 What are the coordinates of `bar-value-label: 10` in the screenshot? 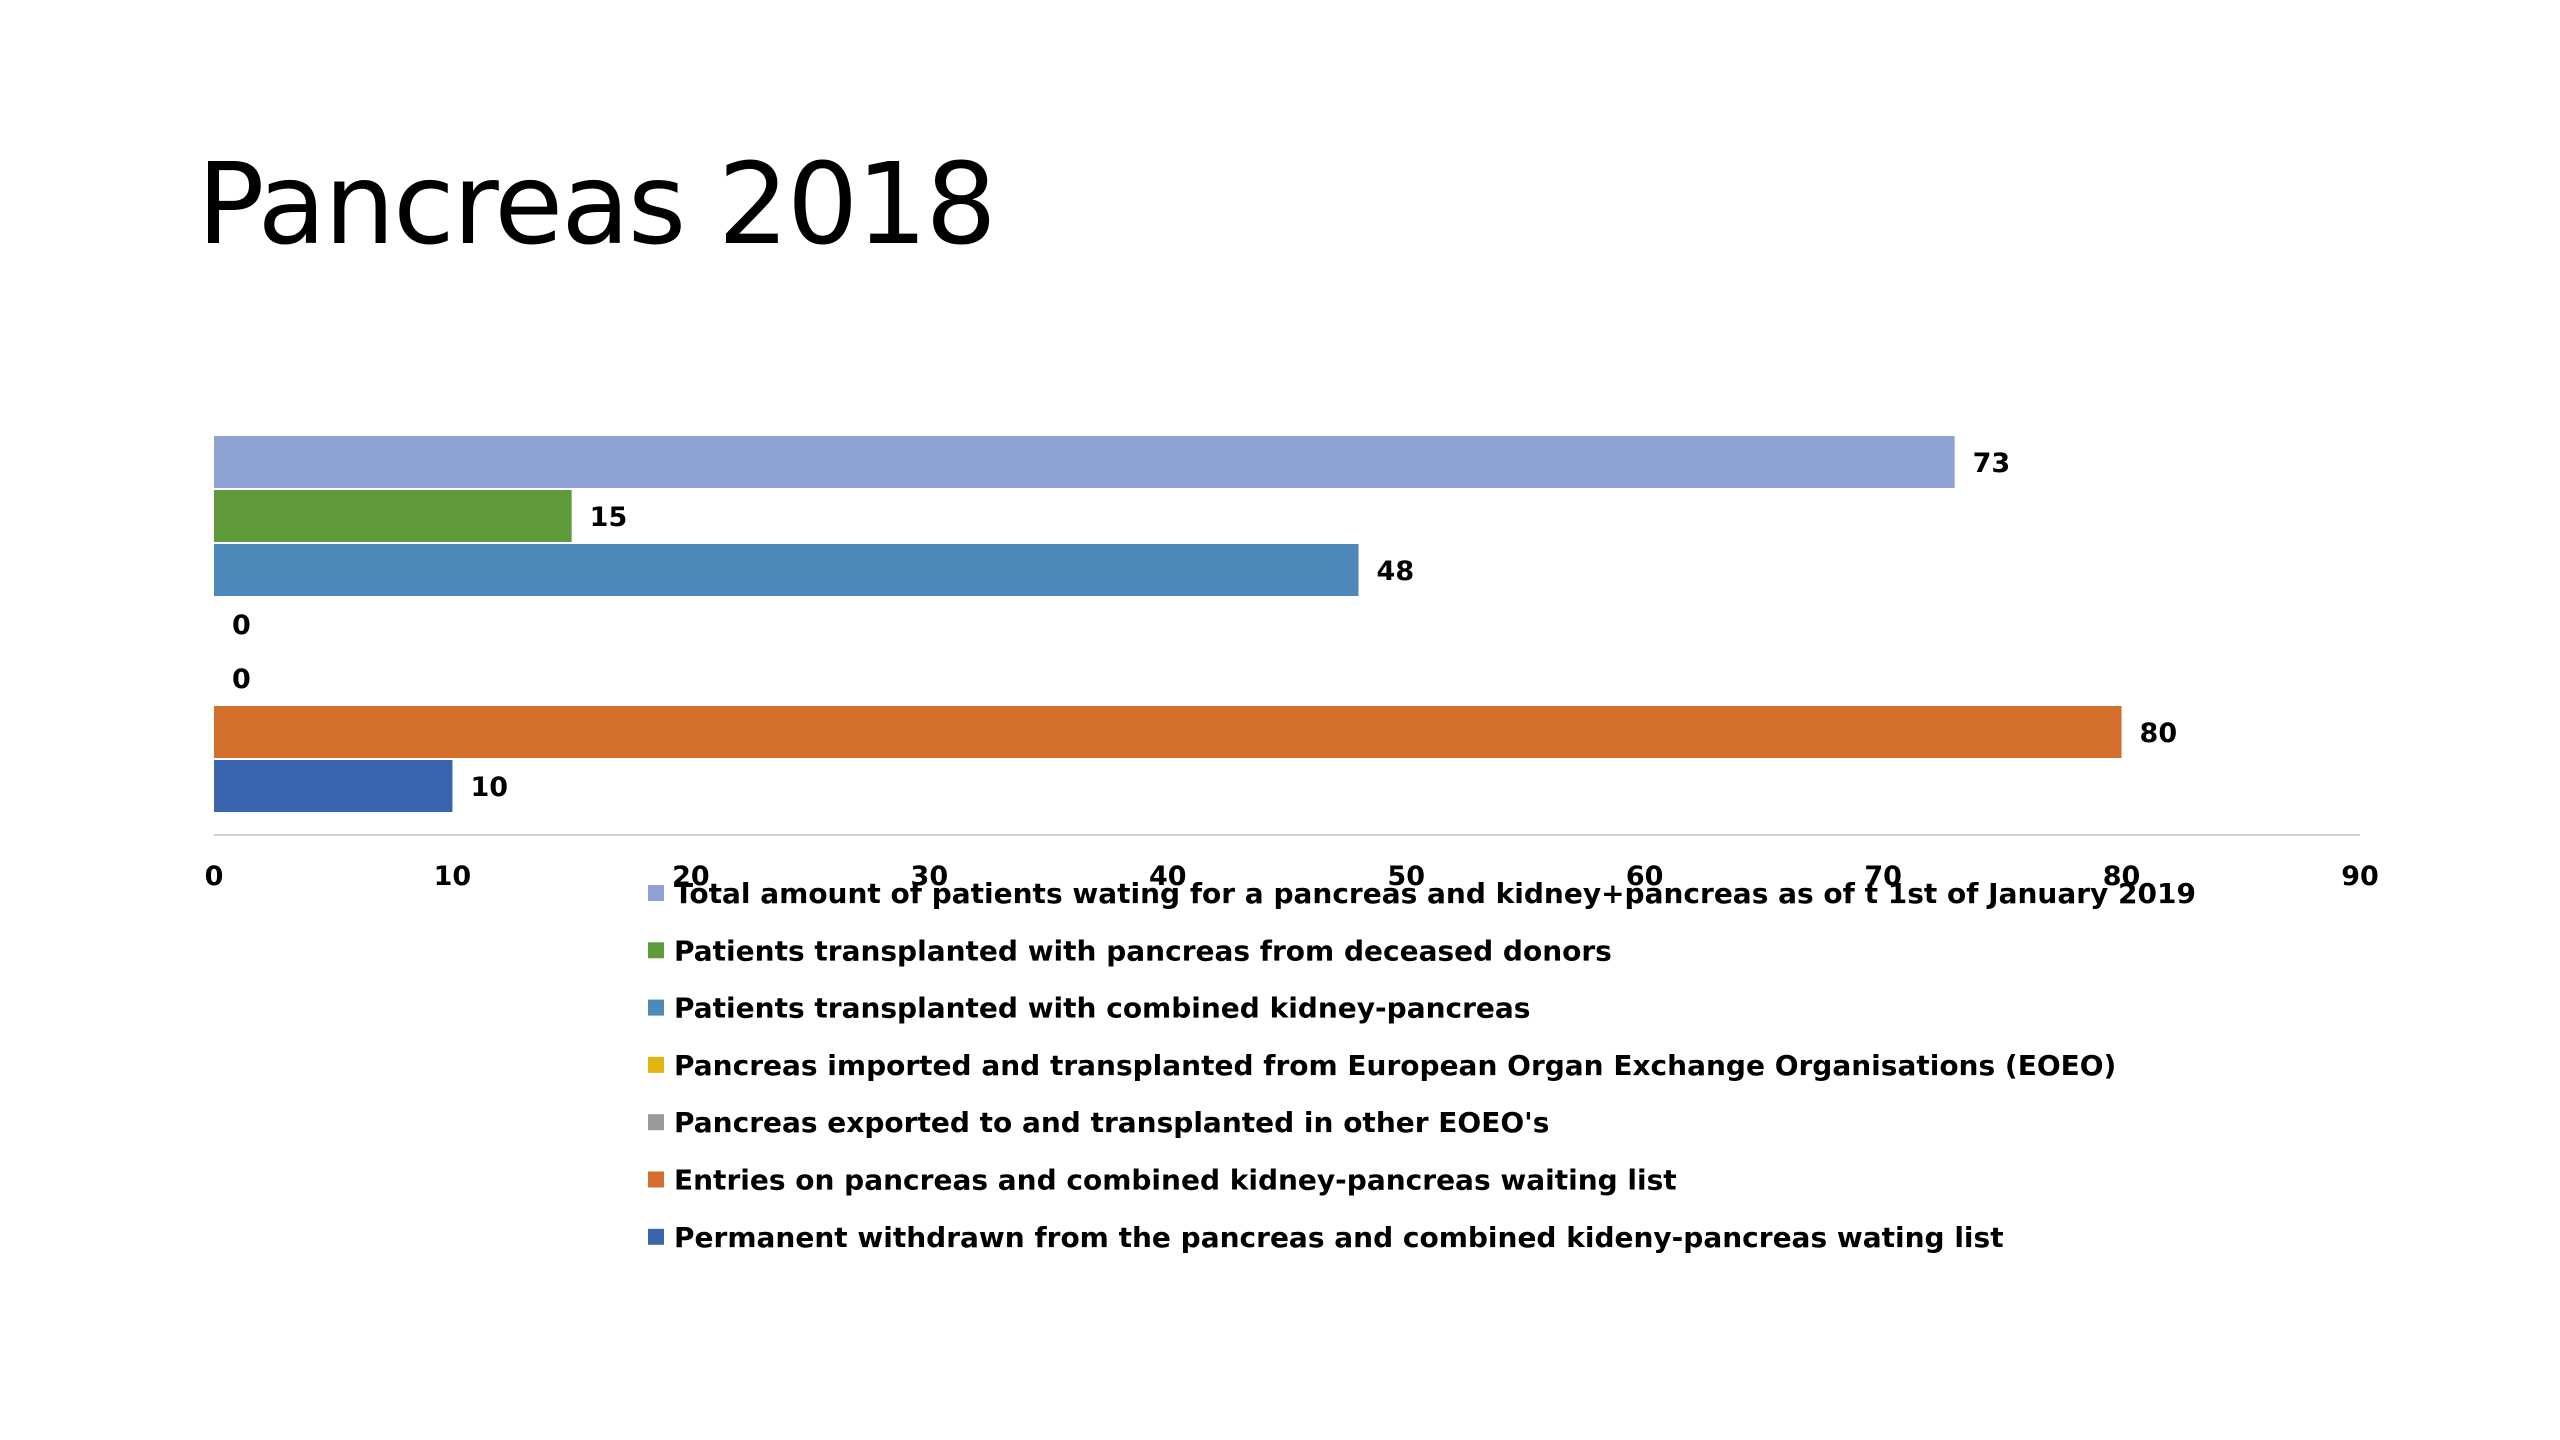 It's located at (489, 787).